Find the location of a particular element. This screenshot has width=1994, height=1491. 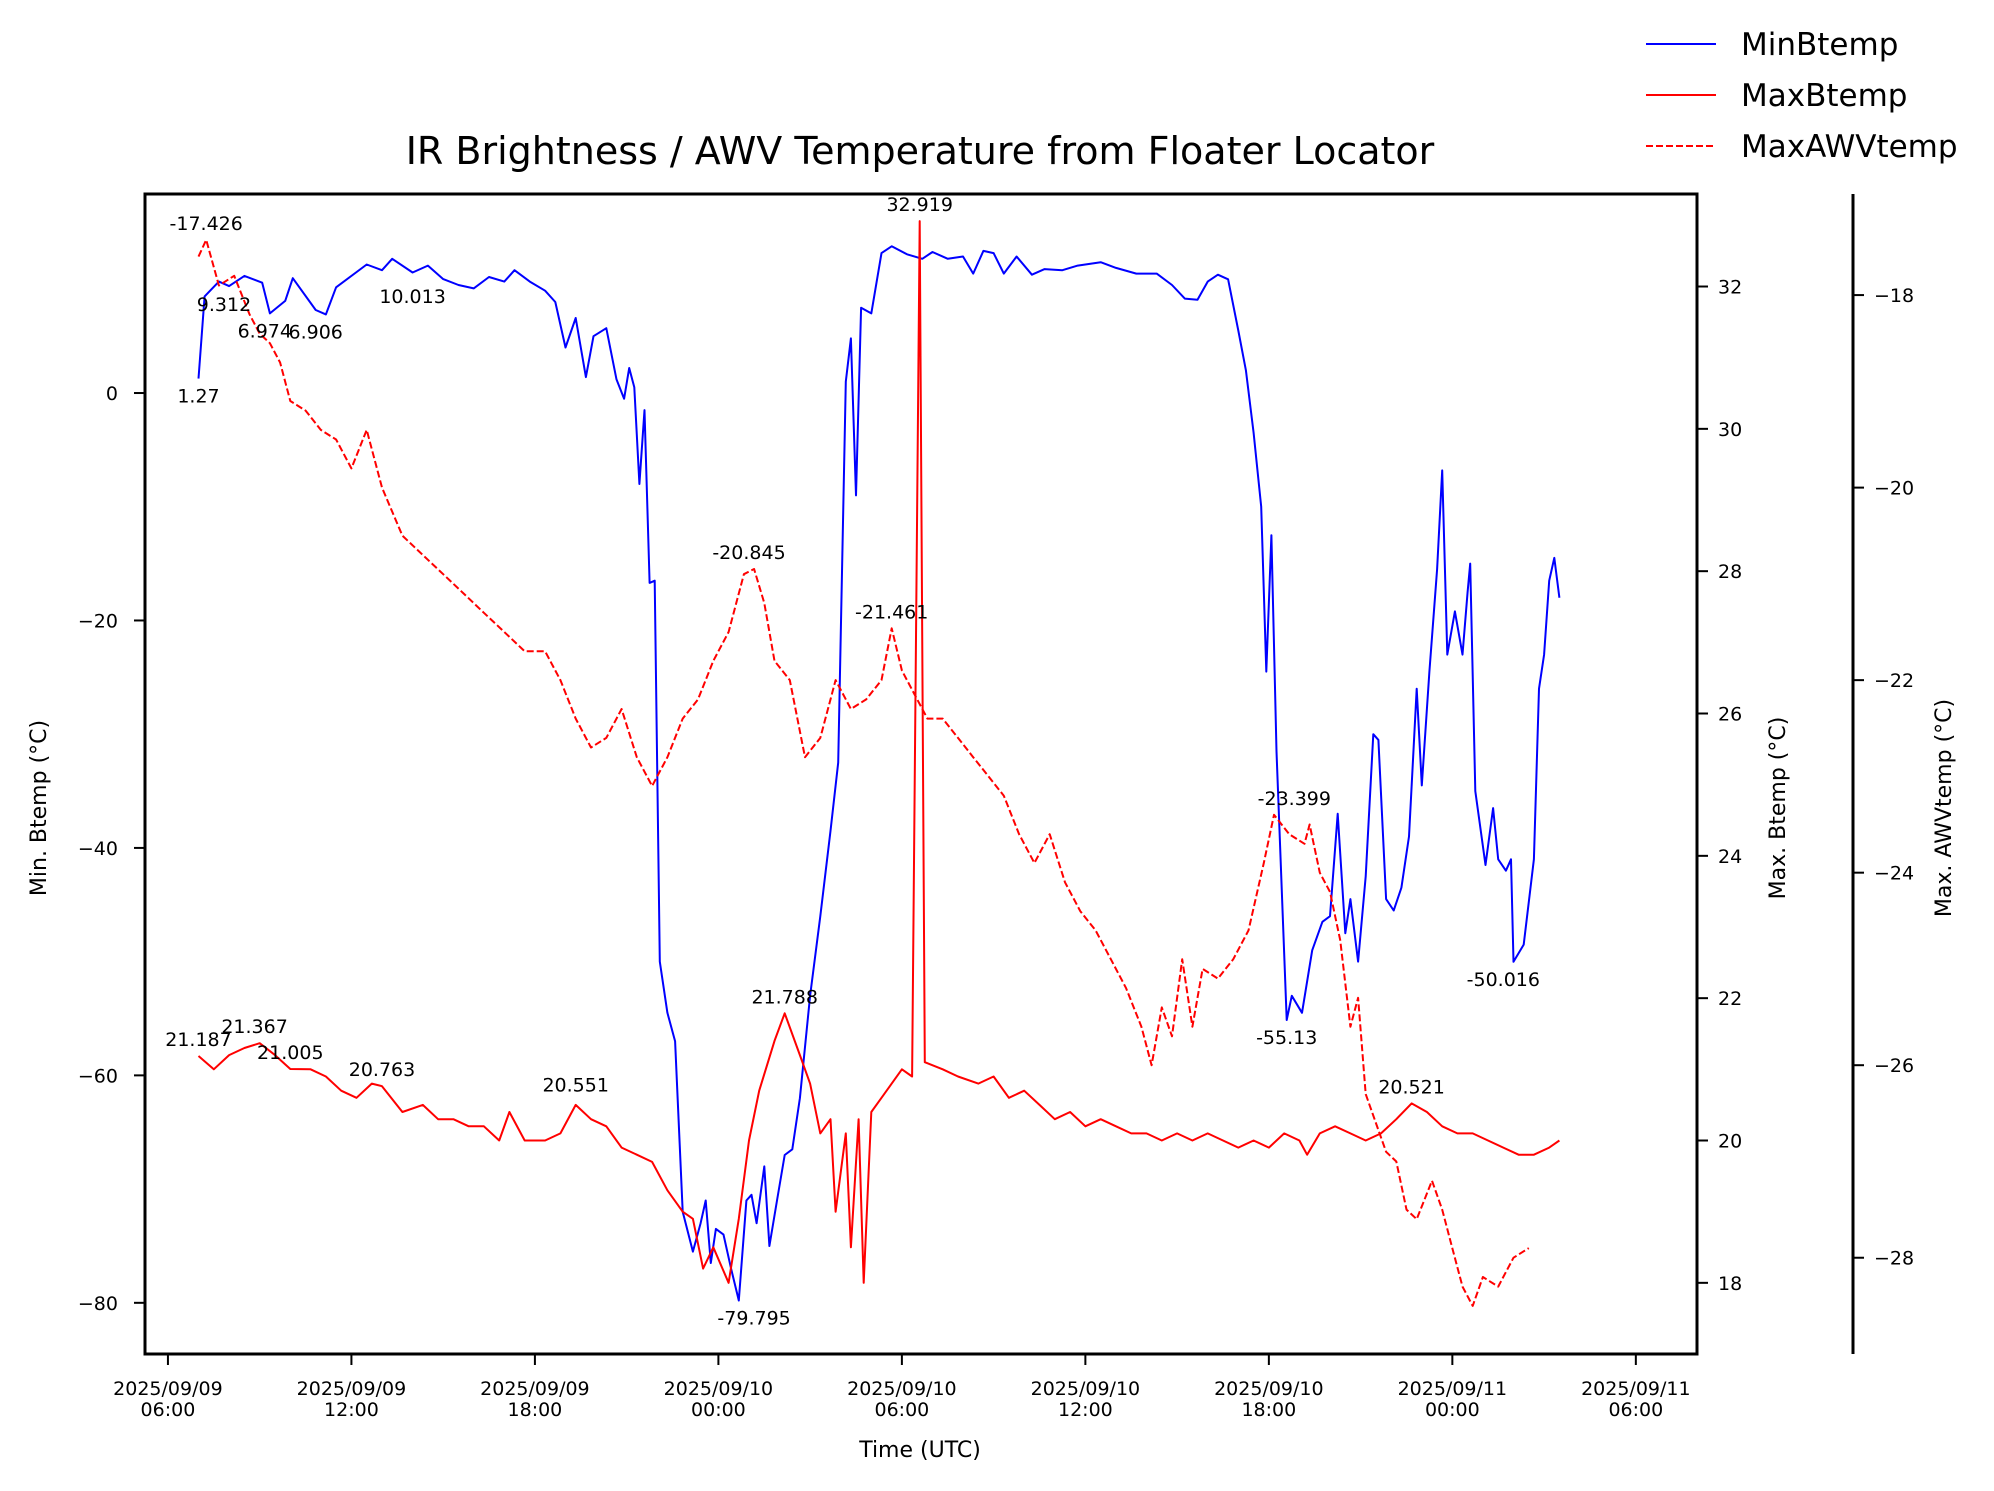

data-label: -23.399 is located at coordinates (1294, 799).